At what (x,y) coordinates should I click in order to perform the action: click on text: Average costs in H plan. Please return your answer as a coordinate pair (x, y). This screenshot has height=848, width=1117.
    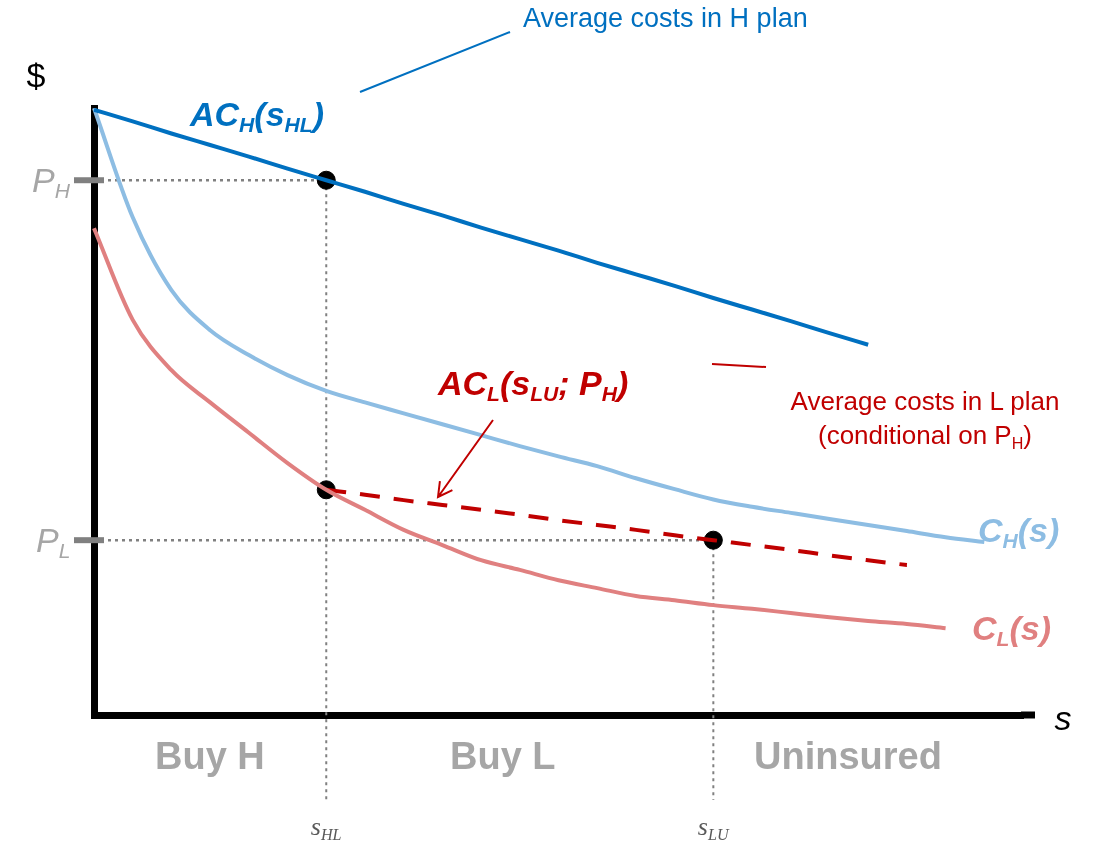
    Looking at the image, I should click on (665, 18).